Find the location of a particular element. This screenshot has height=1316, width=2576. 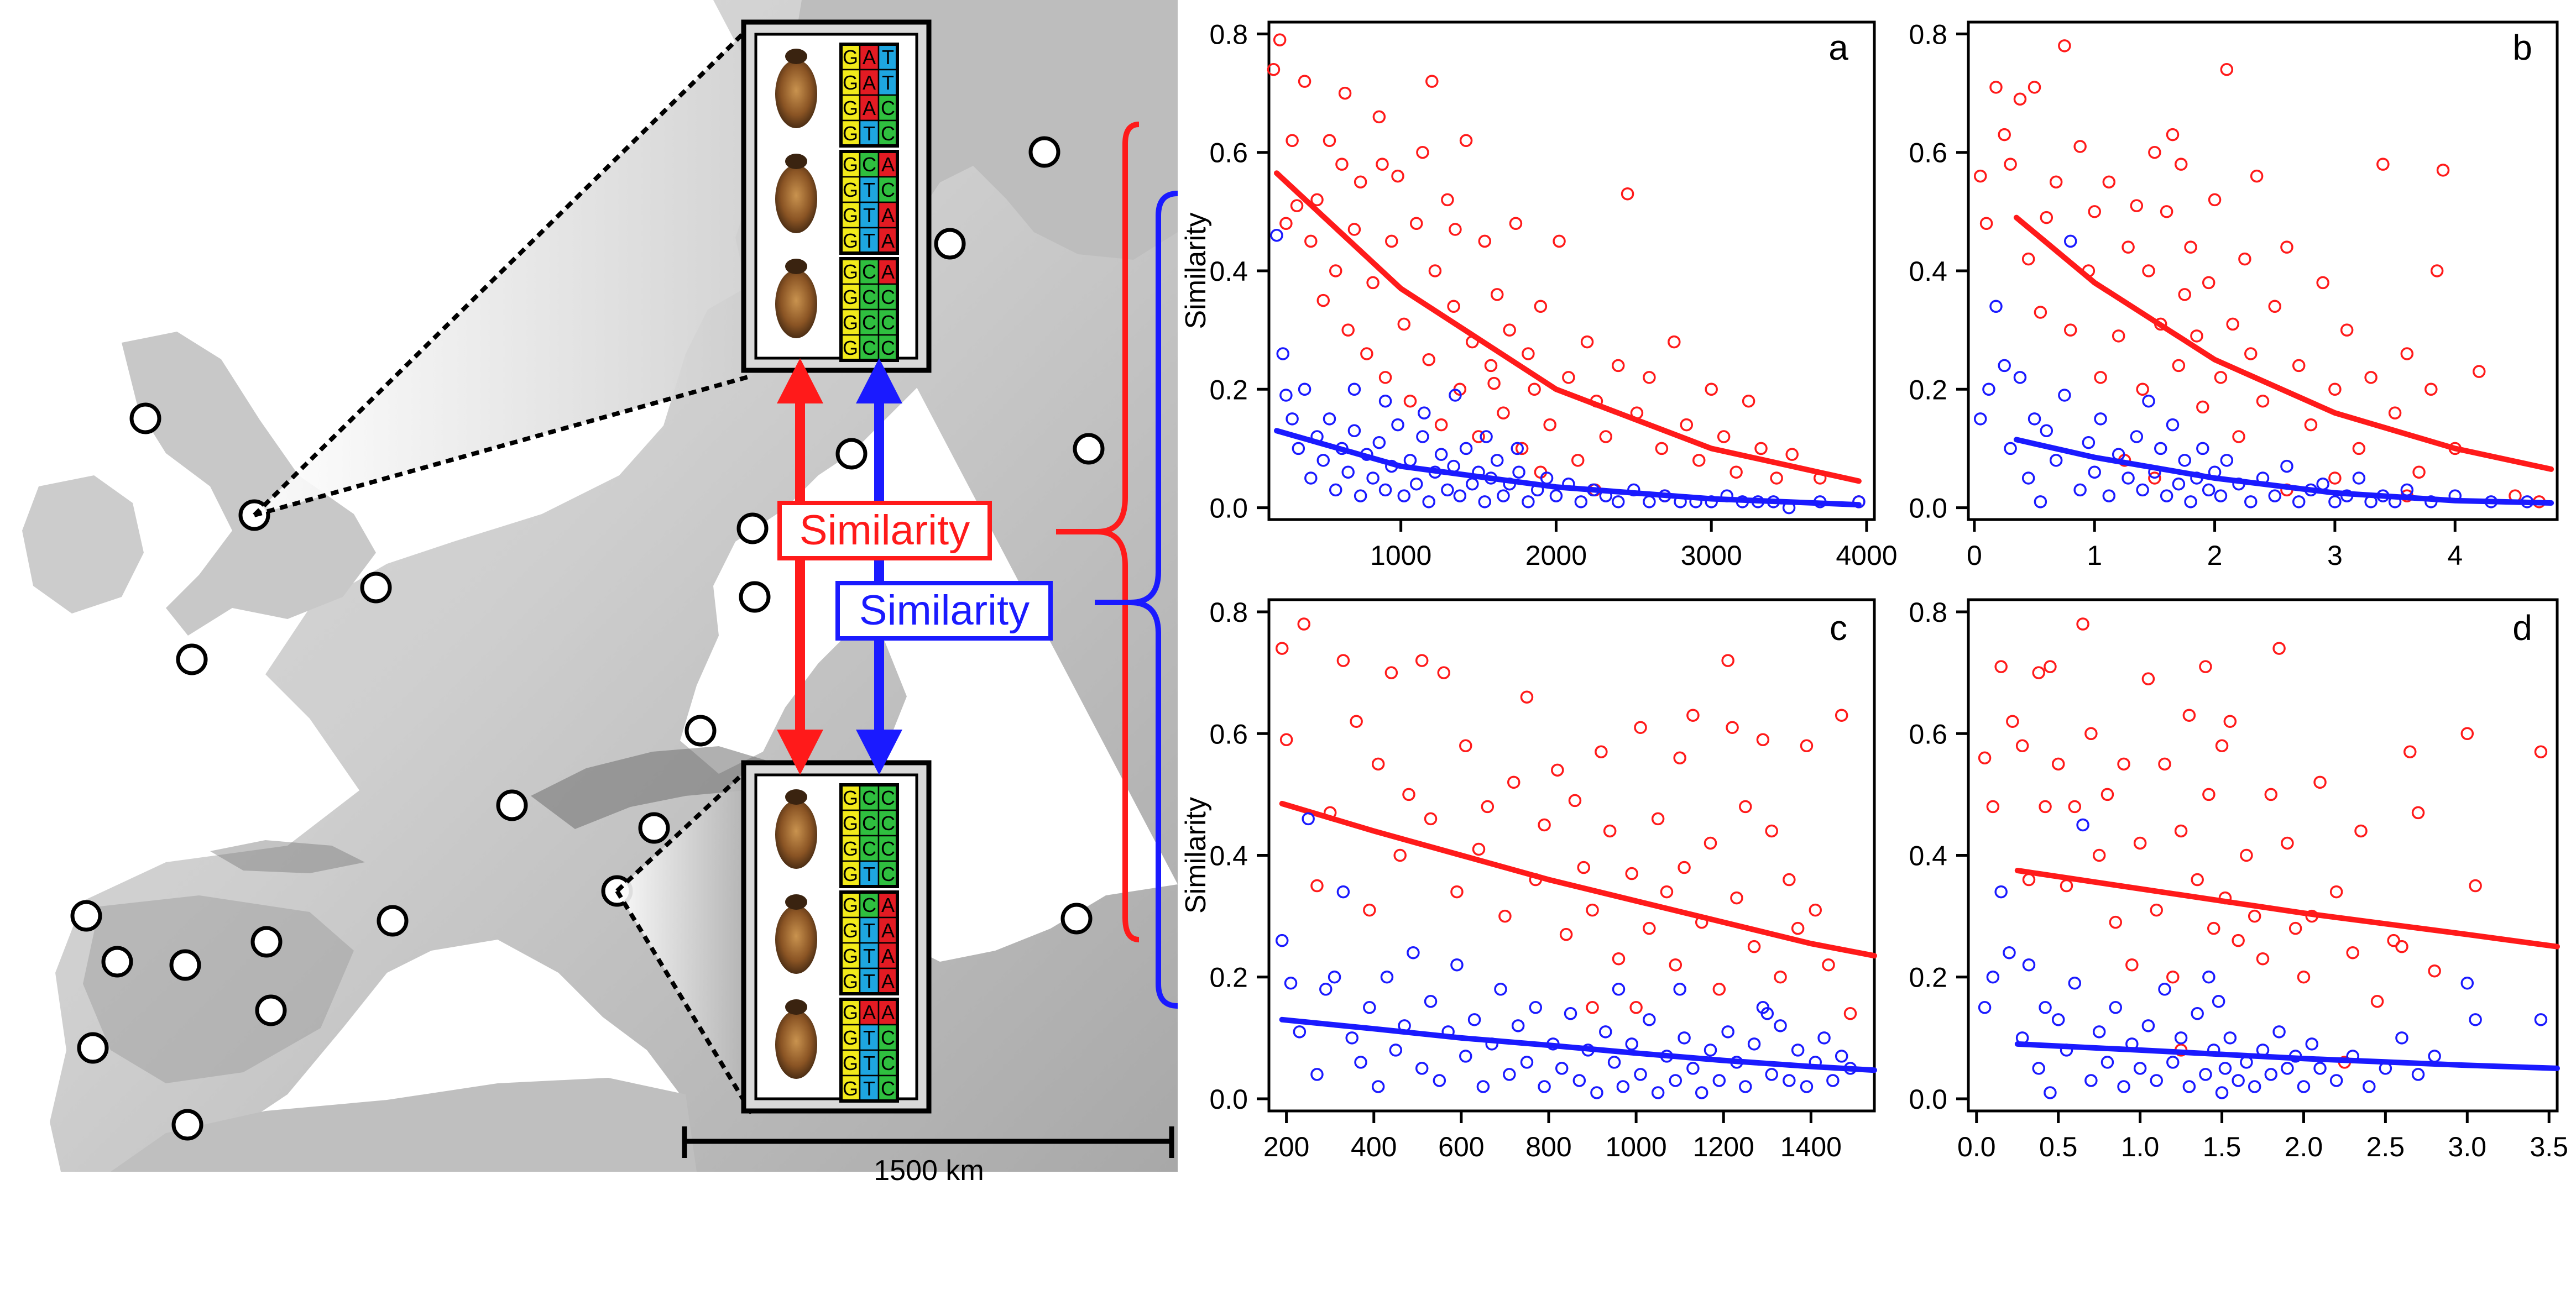

y-tick-label: 0.8 is located at coordinates (1928, 34).